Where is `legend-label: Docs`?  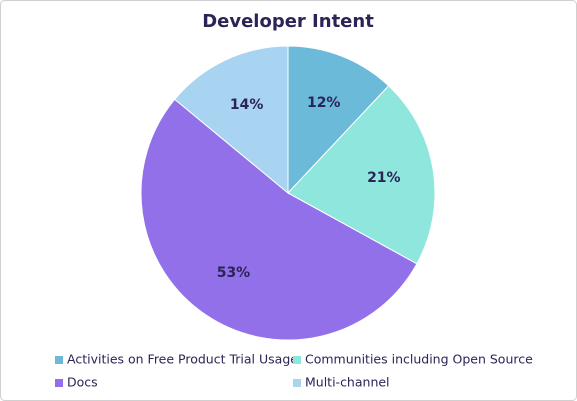
legend-label: Docs is located at coordinates (82, 382).